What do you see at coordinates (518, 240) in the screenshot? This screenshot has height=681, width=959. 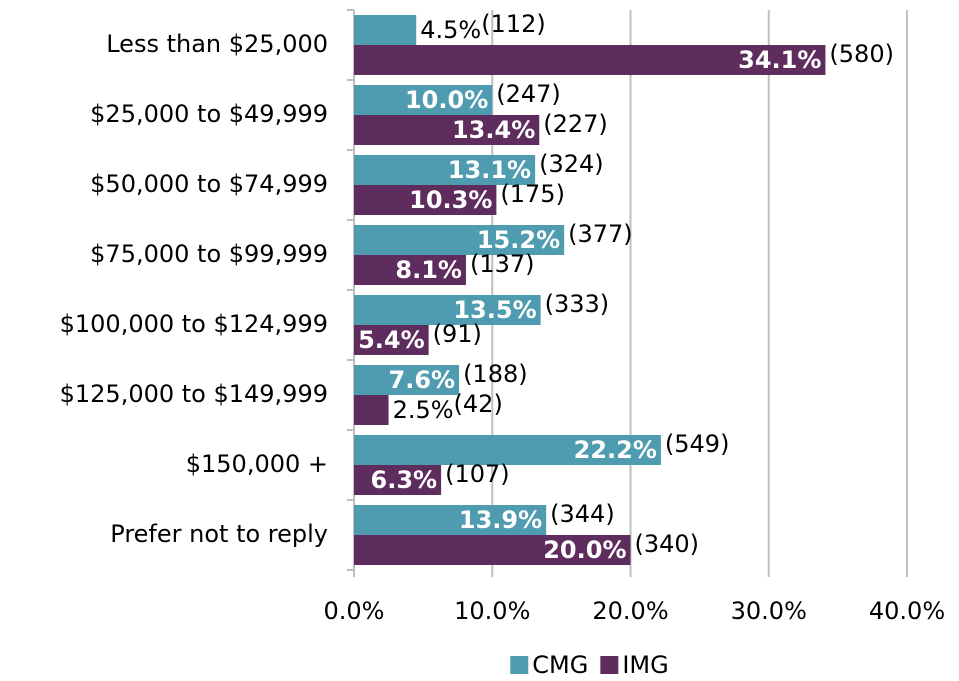 I see `value-label: 15.2%` at bounding box center [518, 240].